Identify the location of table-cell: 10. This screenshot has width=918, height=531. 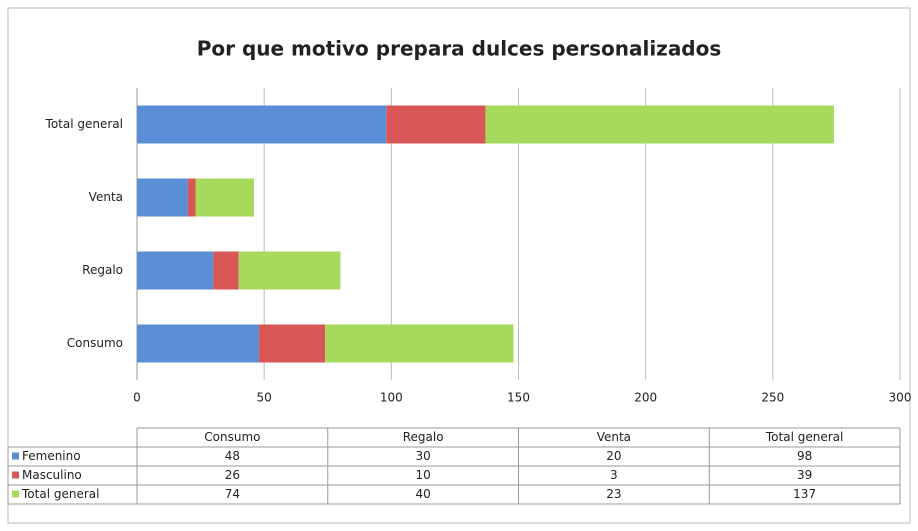
(422, 475).